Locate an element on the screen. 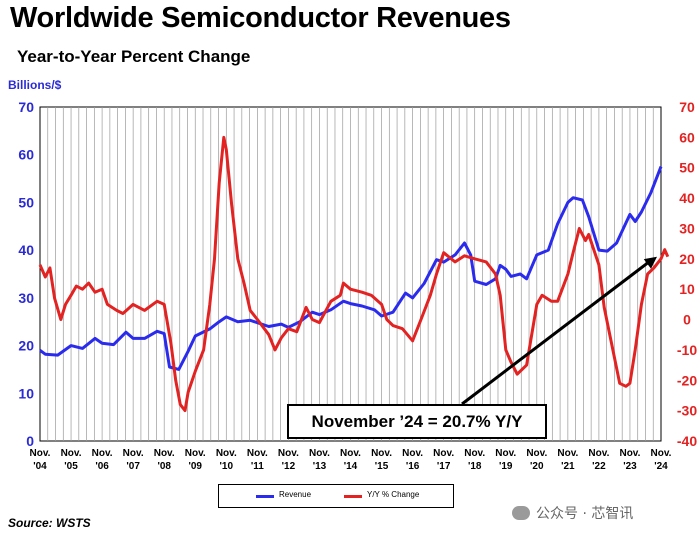  right-axis-tick-label: 40 is located at coordinates (687, 198).